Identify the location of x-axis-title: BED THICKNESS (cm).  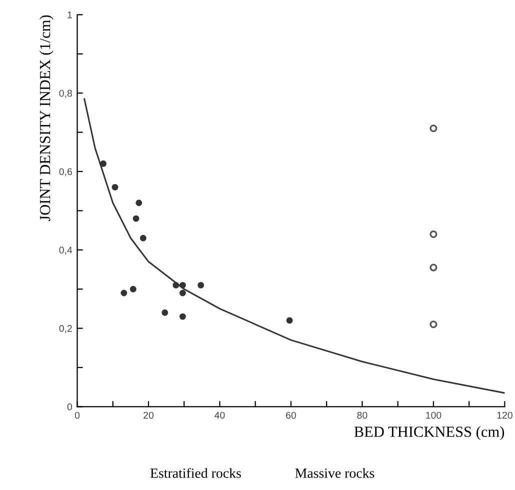
(429, 433).